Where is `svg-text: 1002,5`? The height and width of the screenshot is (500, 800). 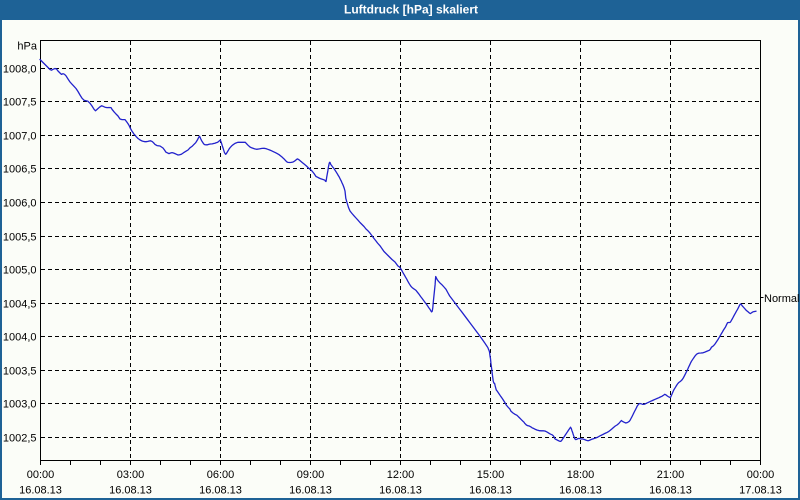 svg-text: 1002,5 is located at coordinates (20, 439).